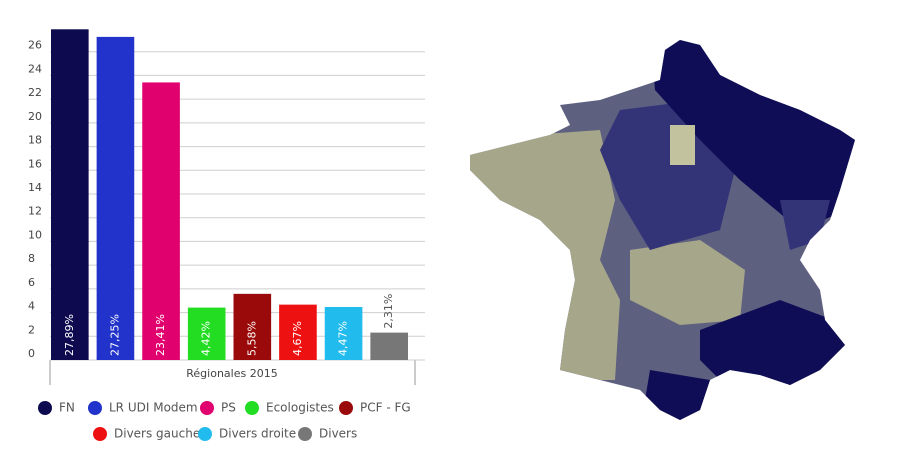 The image size is (912, 456). Describe the element at coordinates (35, 187) in the screenshot. I see `y-tick-label: 14` at that location.